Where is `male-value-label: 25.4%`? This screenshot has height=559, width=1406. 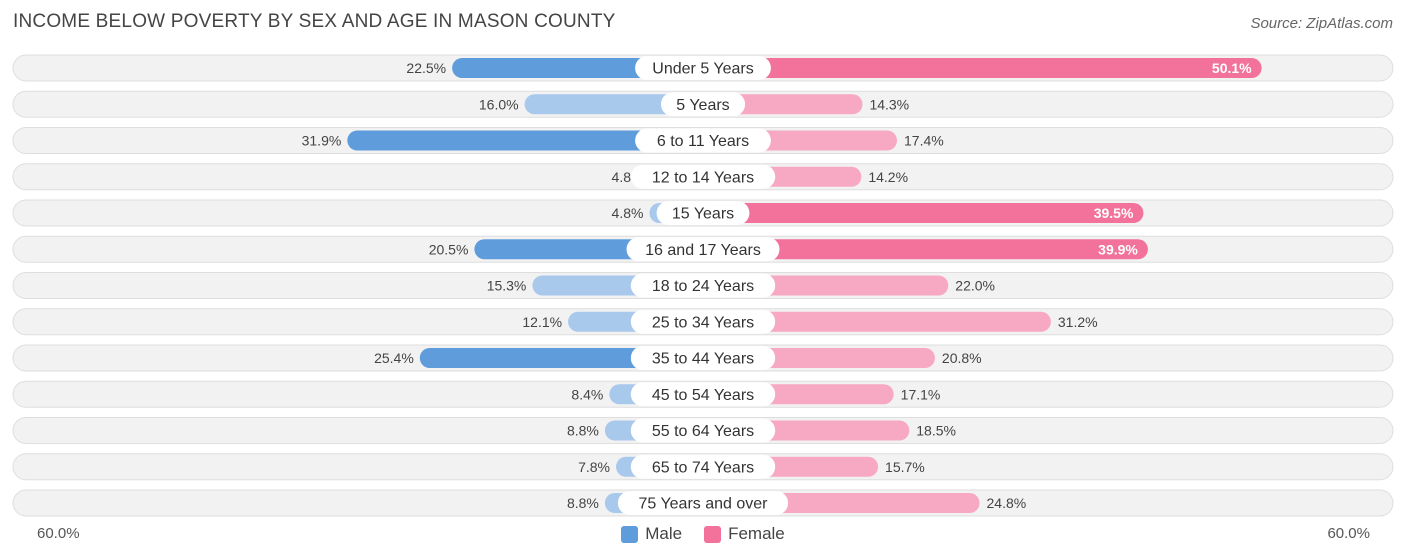
male-value-label: 25.4% is located at coordinates (394, 358).